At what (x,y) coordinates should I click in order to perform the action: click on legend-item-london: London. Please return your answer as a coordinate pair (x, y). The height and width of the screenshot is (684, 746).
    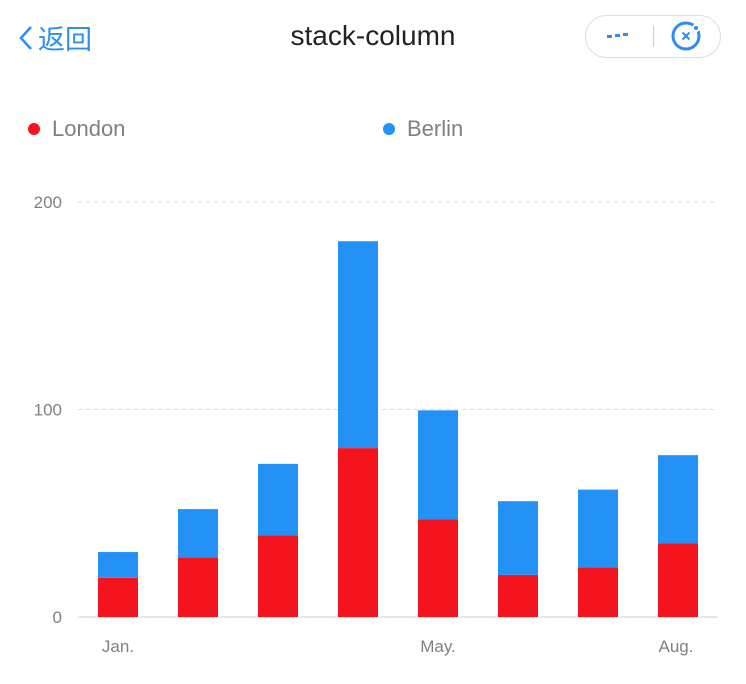
    Looking at the image, I should click on (76, 129).